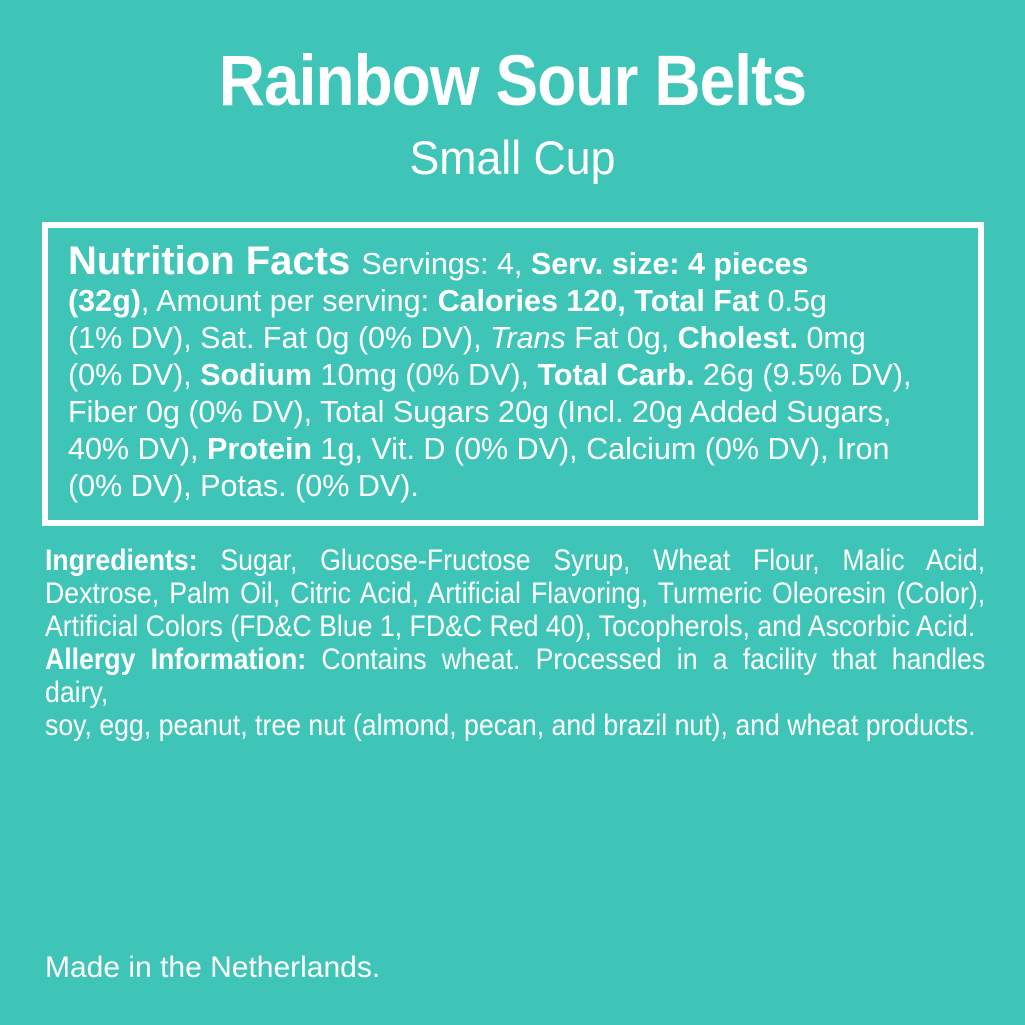  Describe the element at coordinates (512, 157) in the screenshot. I see `product-subtitle: Small Cup` at that location.